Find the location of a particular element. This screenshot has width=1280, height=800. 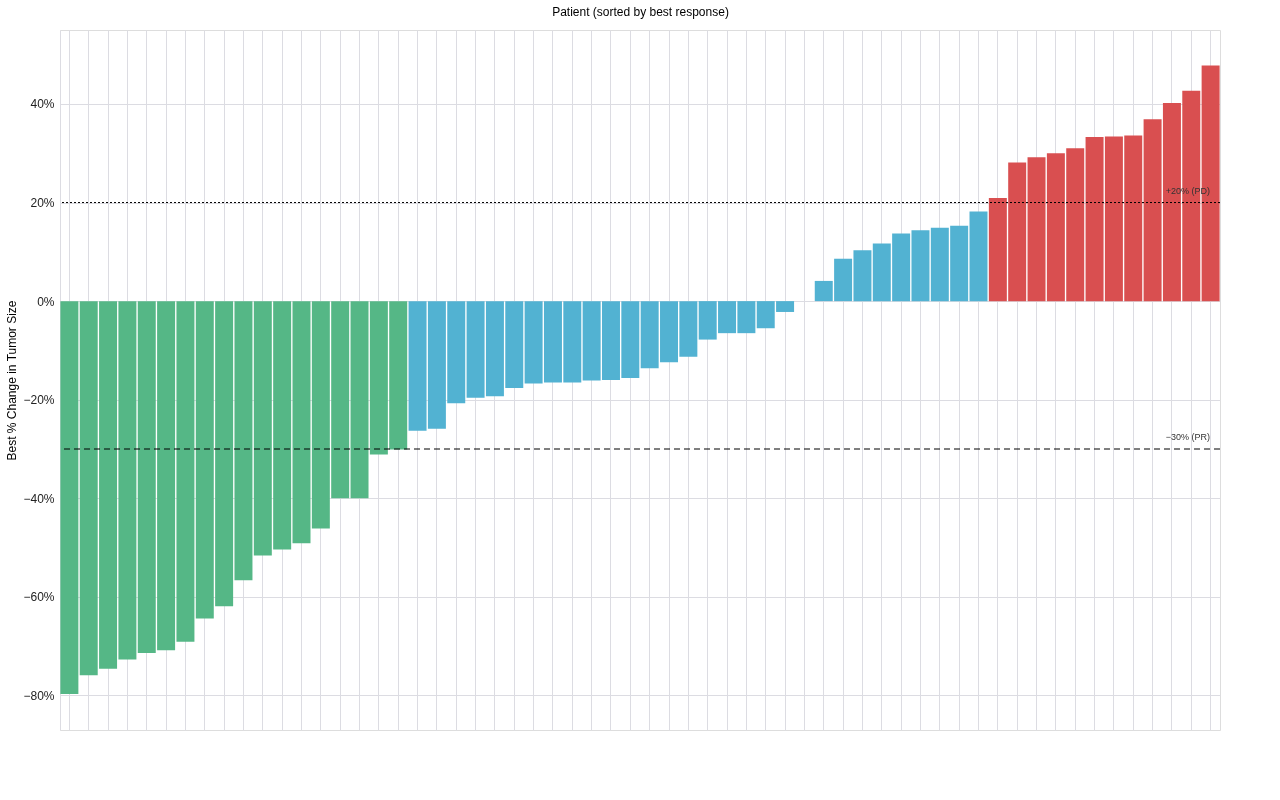

x-axis-title: Patient (sorted by best response) is located at coordinates (640, 11).